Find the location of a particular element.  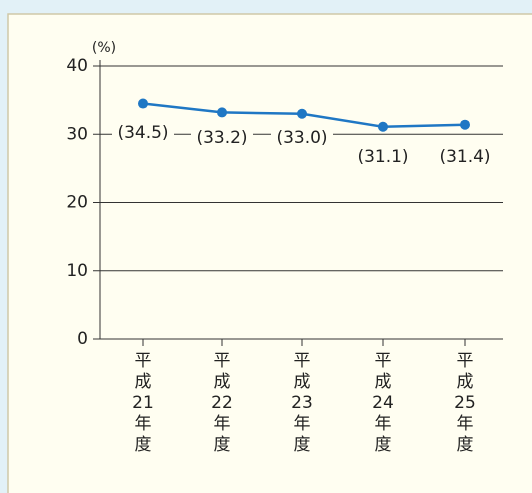

x-tick-label-part: 21 is located at coordinates (143, 403).